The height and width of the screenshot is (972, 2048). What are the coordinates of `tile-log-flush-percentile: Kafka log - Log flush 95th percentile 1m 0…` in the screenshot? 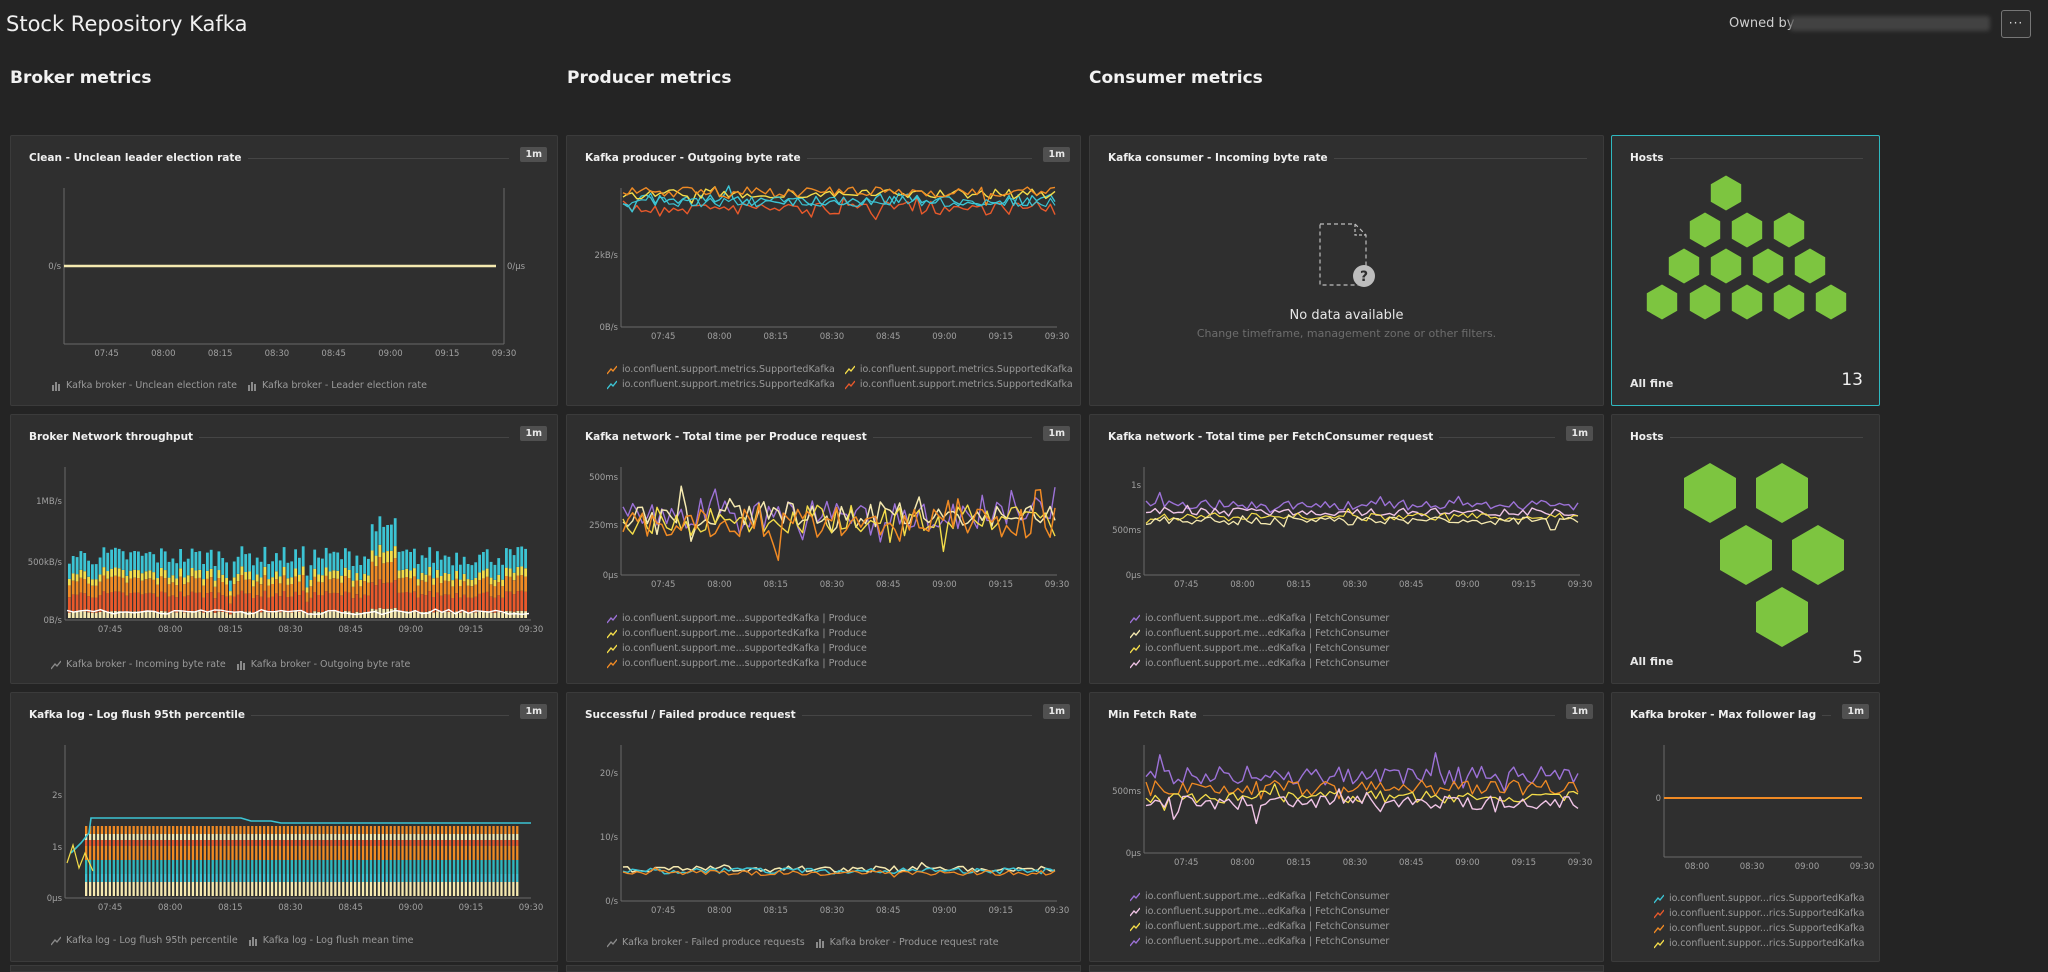 It's located at (284, 827).